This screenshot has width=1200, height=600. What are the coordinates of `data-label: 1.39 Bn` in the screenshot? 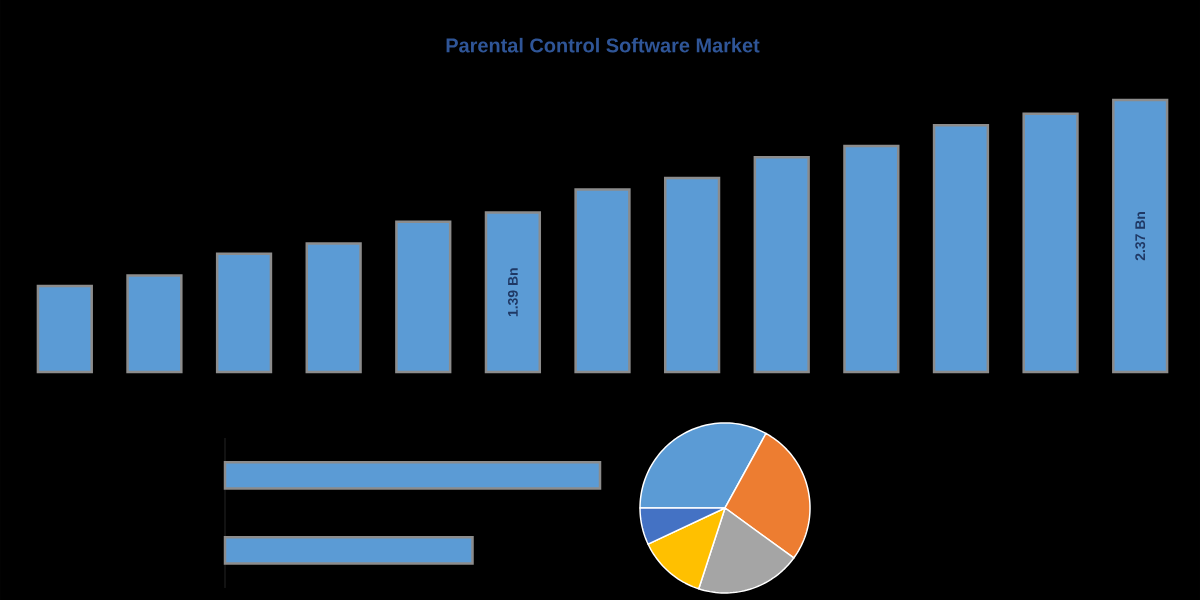 It's located at (512, 292).